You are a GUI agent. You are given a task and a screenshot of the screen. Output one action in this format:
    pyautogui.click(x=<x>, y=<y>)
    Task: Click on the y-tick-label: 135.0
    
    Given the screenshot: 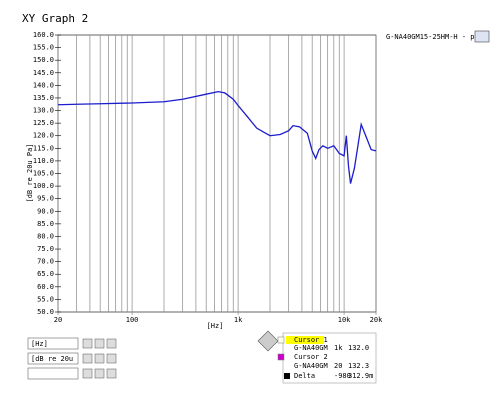 What is the action you would take?
    pyautogui.click(x=43, y=98)
    